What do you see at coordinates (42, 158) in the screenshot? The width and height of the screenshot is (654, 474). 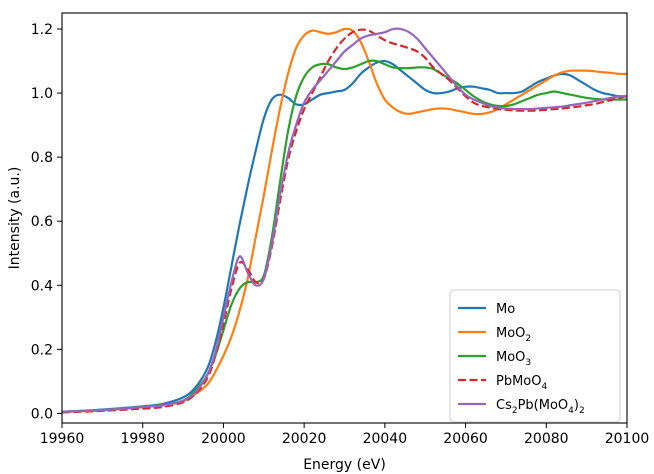 I see `y-tick-label: 0.8` at bounding box center [42, 158].